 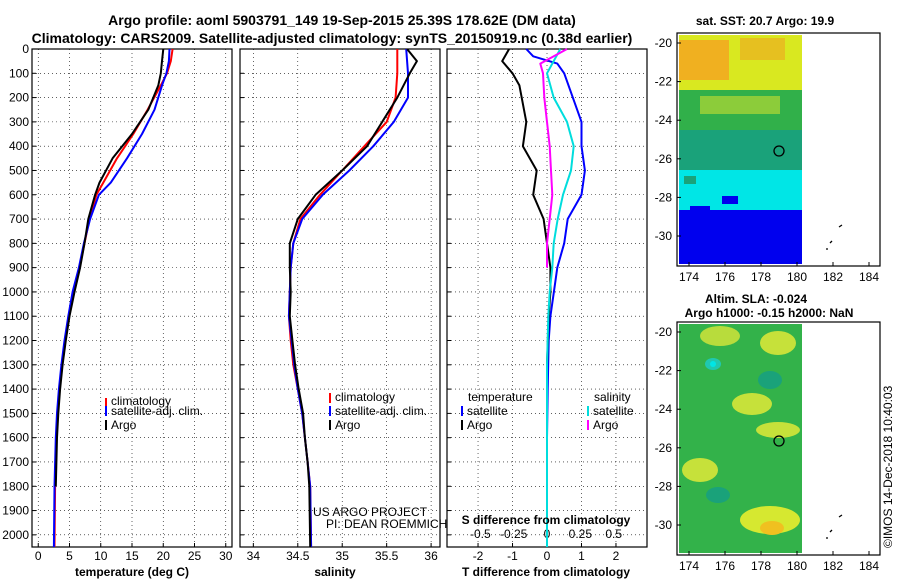 I want to click on x-tick-label: 34.5, so click(x=298, y=556).